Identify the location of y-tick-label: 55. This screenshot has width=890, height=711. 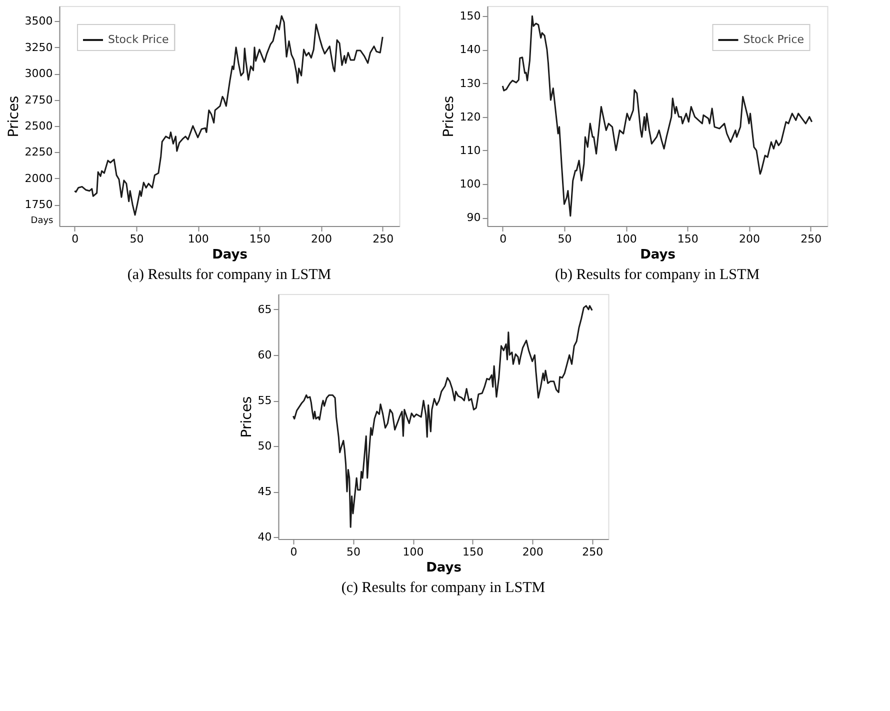
(265, 401).